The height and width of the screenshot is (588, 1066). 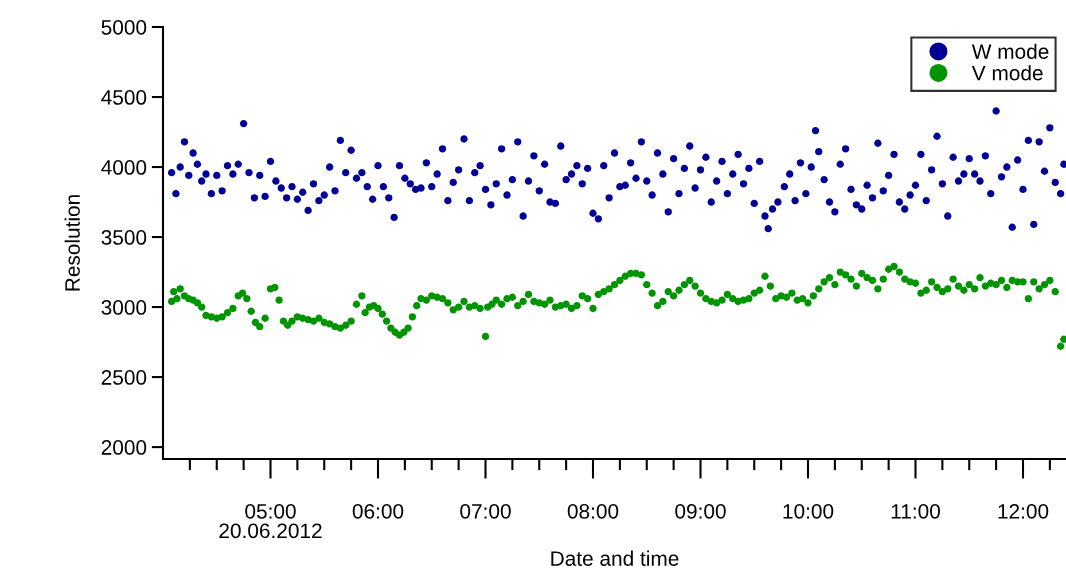 I want to click on x-tick-label: 12:00, so click(x=1023, y=511).